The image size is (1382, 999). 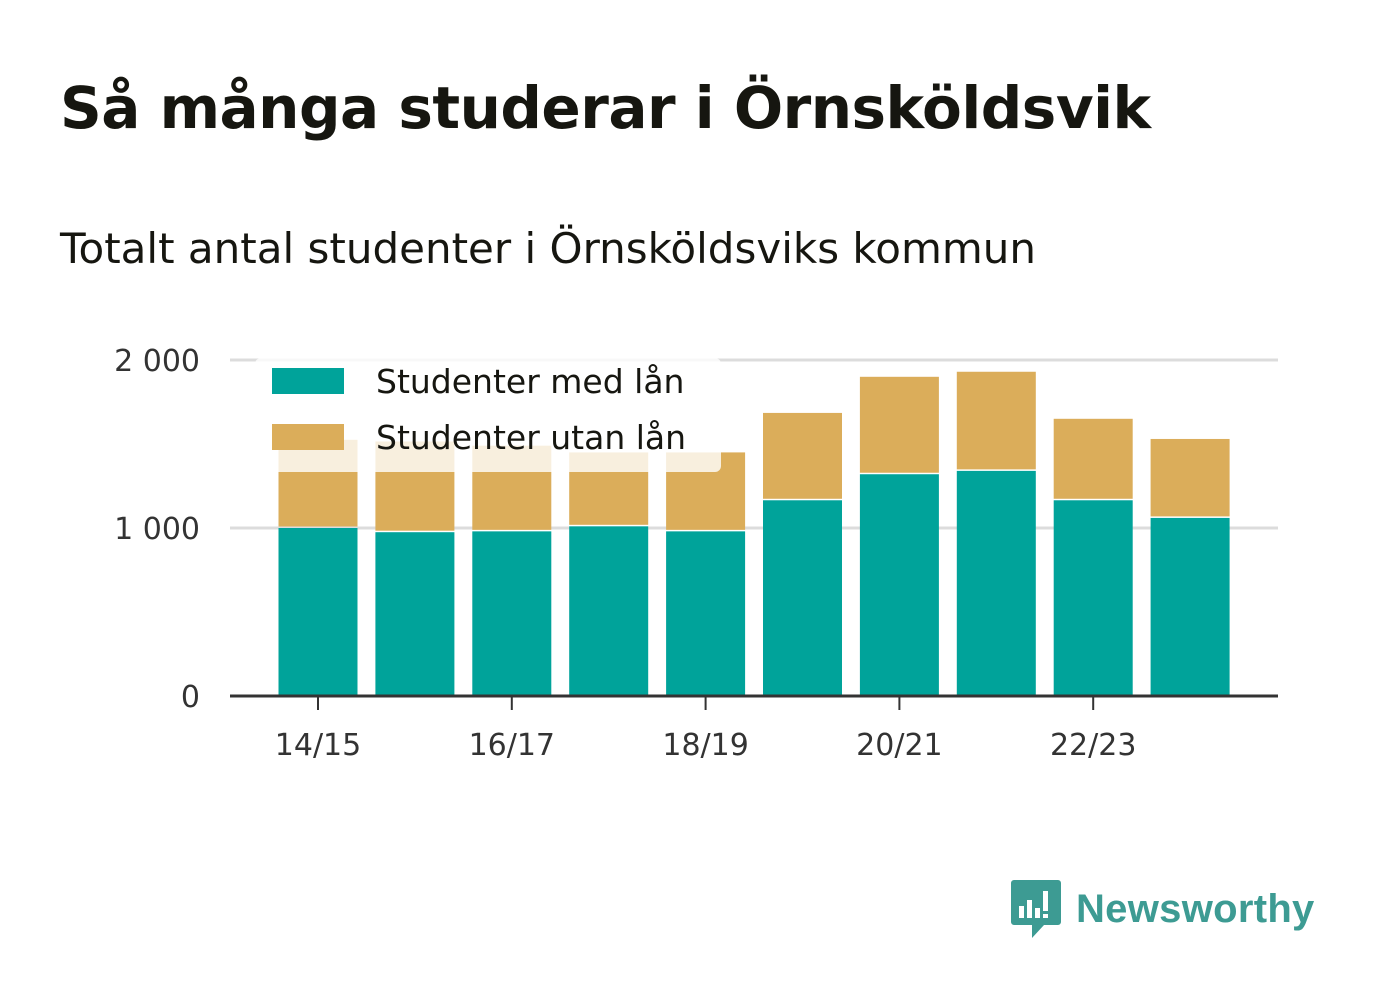 What do you see at coordinates (157, 361) in the screenshot?
I see `y-tick-label: 2 000` at bounding box center [157, 361].